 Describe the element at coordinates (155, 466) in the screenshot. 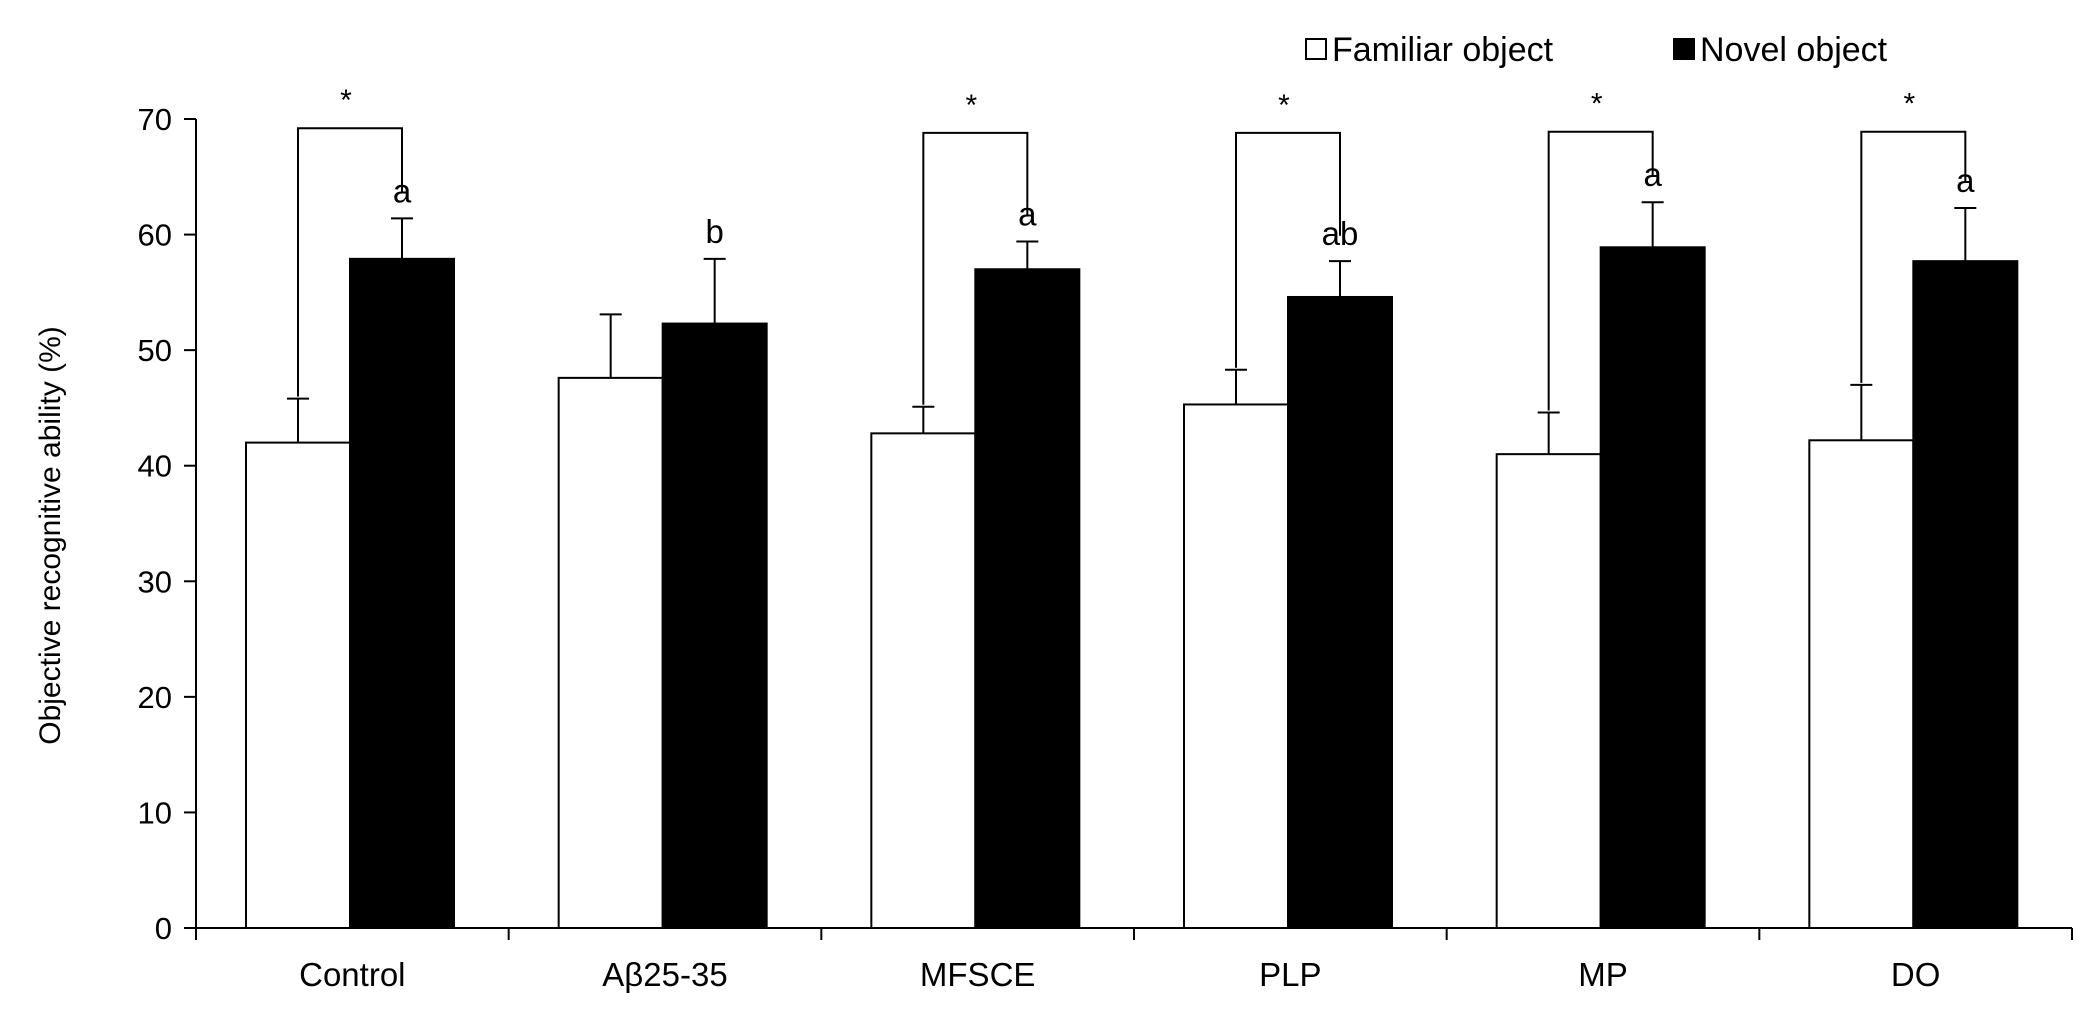

I see `y-tick-label-40: 40` at that location.